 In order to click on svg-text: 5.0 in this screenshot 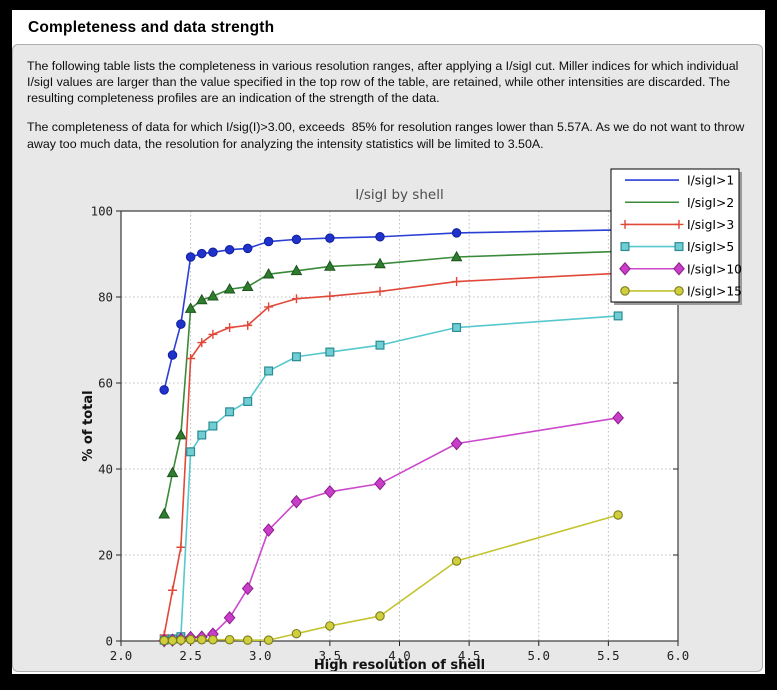, I will do `click(539, 655)`.